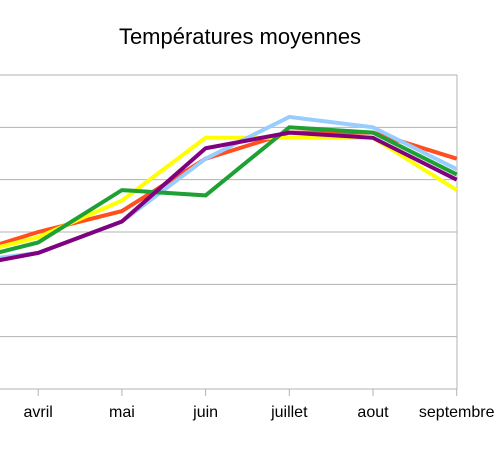 The image size is (500, 454). I want to click on x-tick-label: avril, so click(38, 412).